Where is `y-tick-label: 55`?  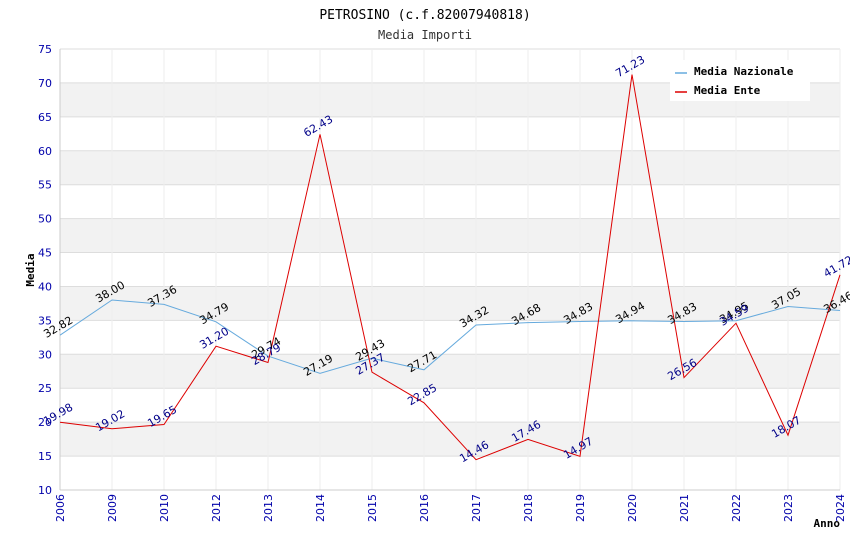 y-tick-label: 55 is located at coordinates (45, 185).